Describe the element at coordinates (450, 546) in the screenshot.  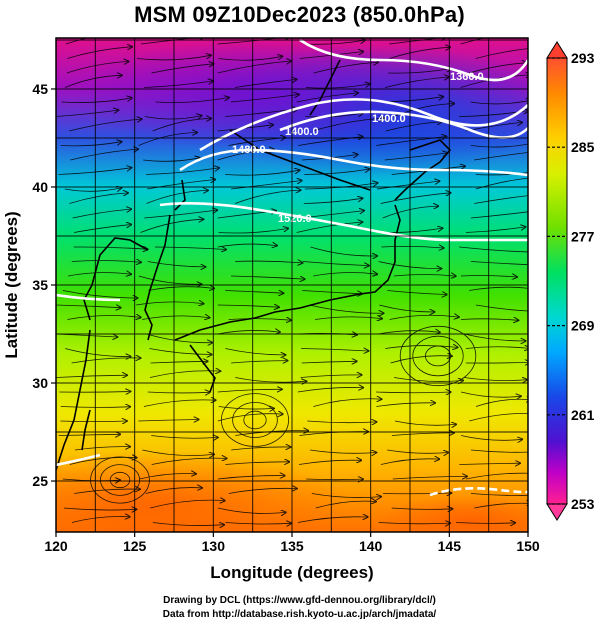
I see `x-tick-label: 145` at that location.